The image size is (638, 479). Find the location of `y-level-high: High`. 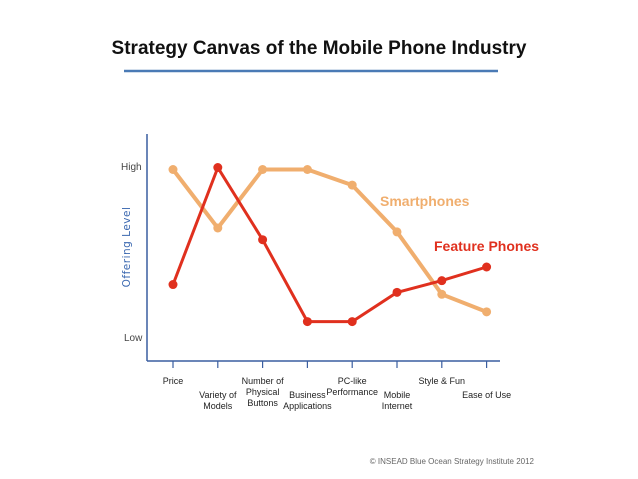

y-level-high: High is located at coordinates (131, 167).